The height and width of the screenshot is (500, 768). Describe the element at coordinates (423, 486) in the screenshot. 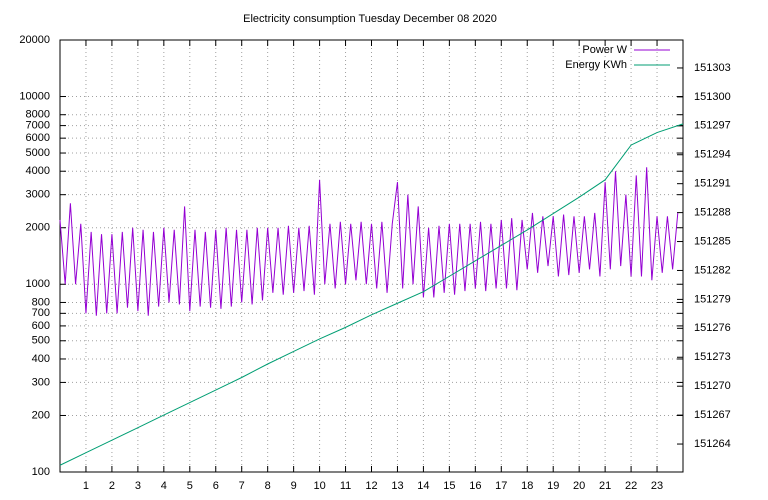

I see `x-tick-label: 14` at that location.